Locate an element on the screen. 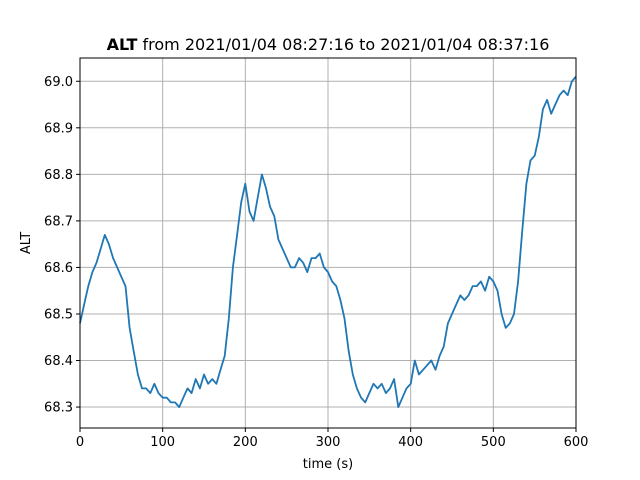 This screenshot has width=640, height=480. y-tick-label: 68.6 is located at coordinates (58, 268).